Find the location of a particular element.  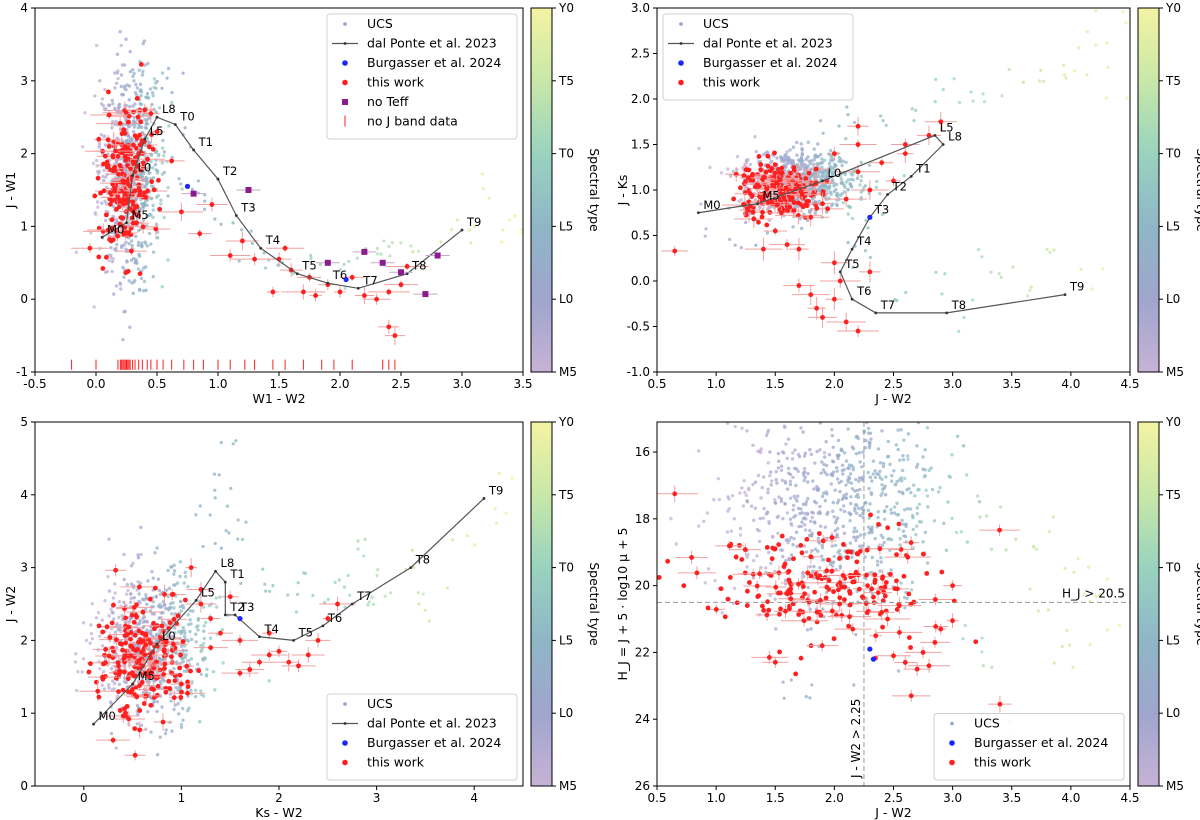

colorbar-label: Spectral type is located at coordinates (594, 604).